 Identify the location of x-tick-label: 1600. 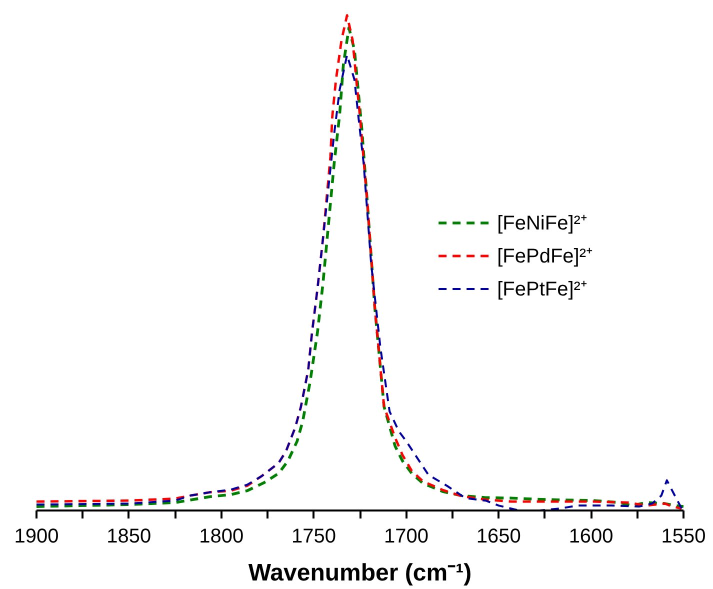
(591, 537).